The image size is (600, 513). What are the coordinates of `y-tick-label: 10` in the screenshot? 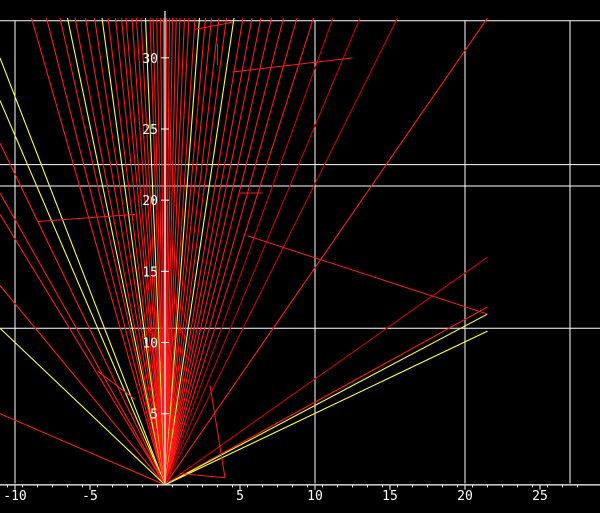 It's located at (150, 344).